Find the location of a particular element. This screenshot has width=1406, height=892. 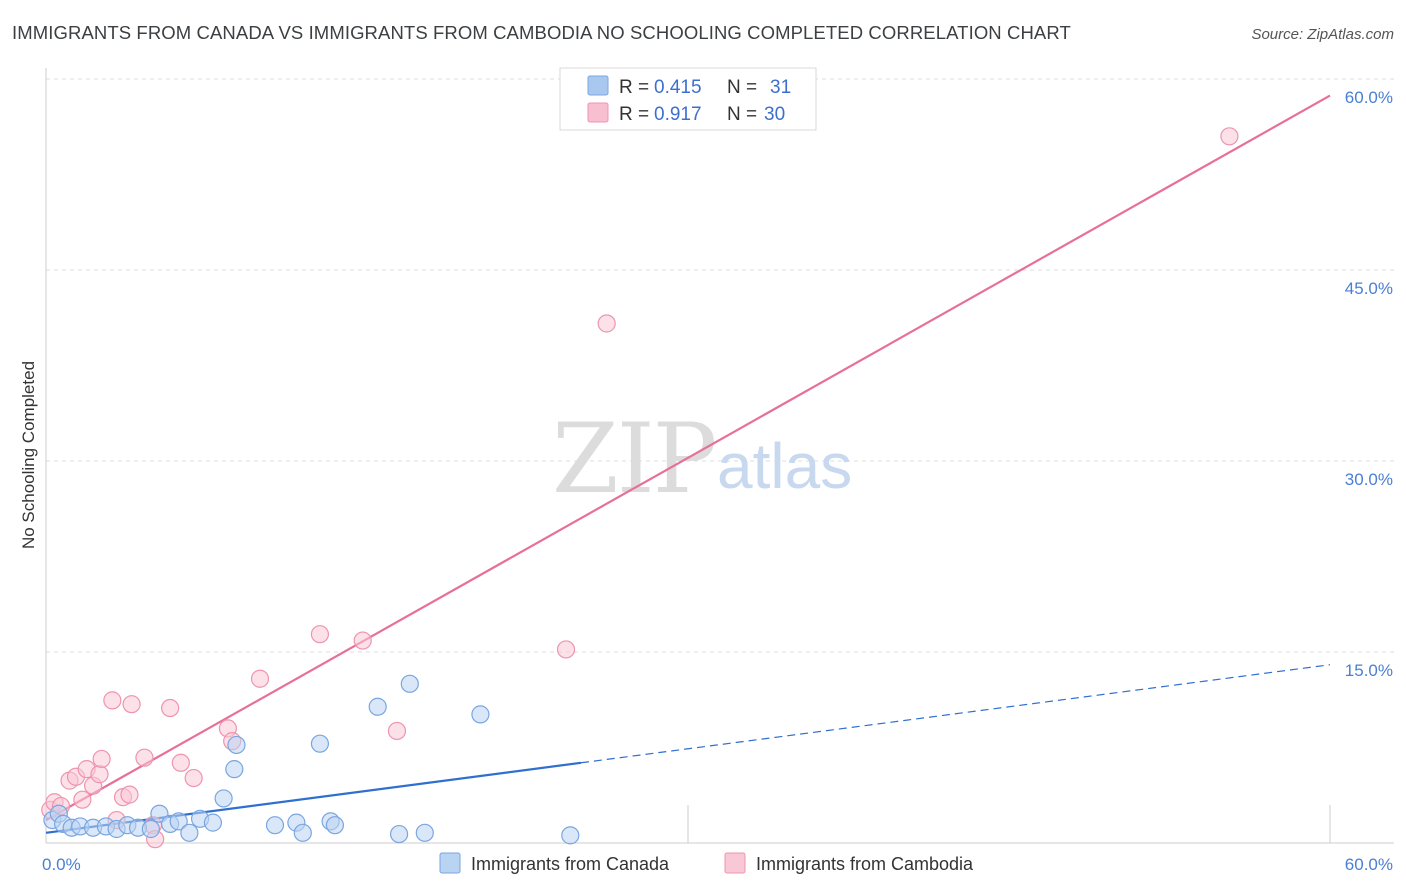

legend-r-label-canada: R = is located at coordinates (634, 87).